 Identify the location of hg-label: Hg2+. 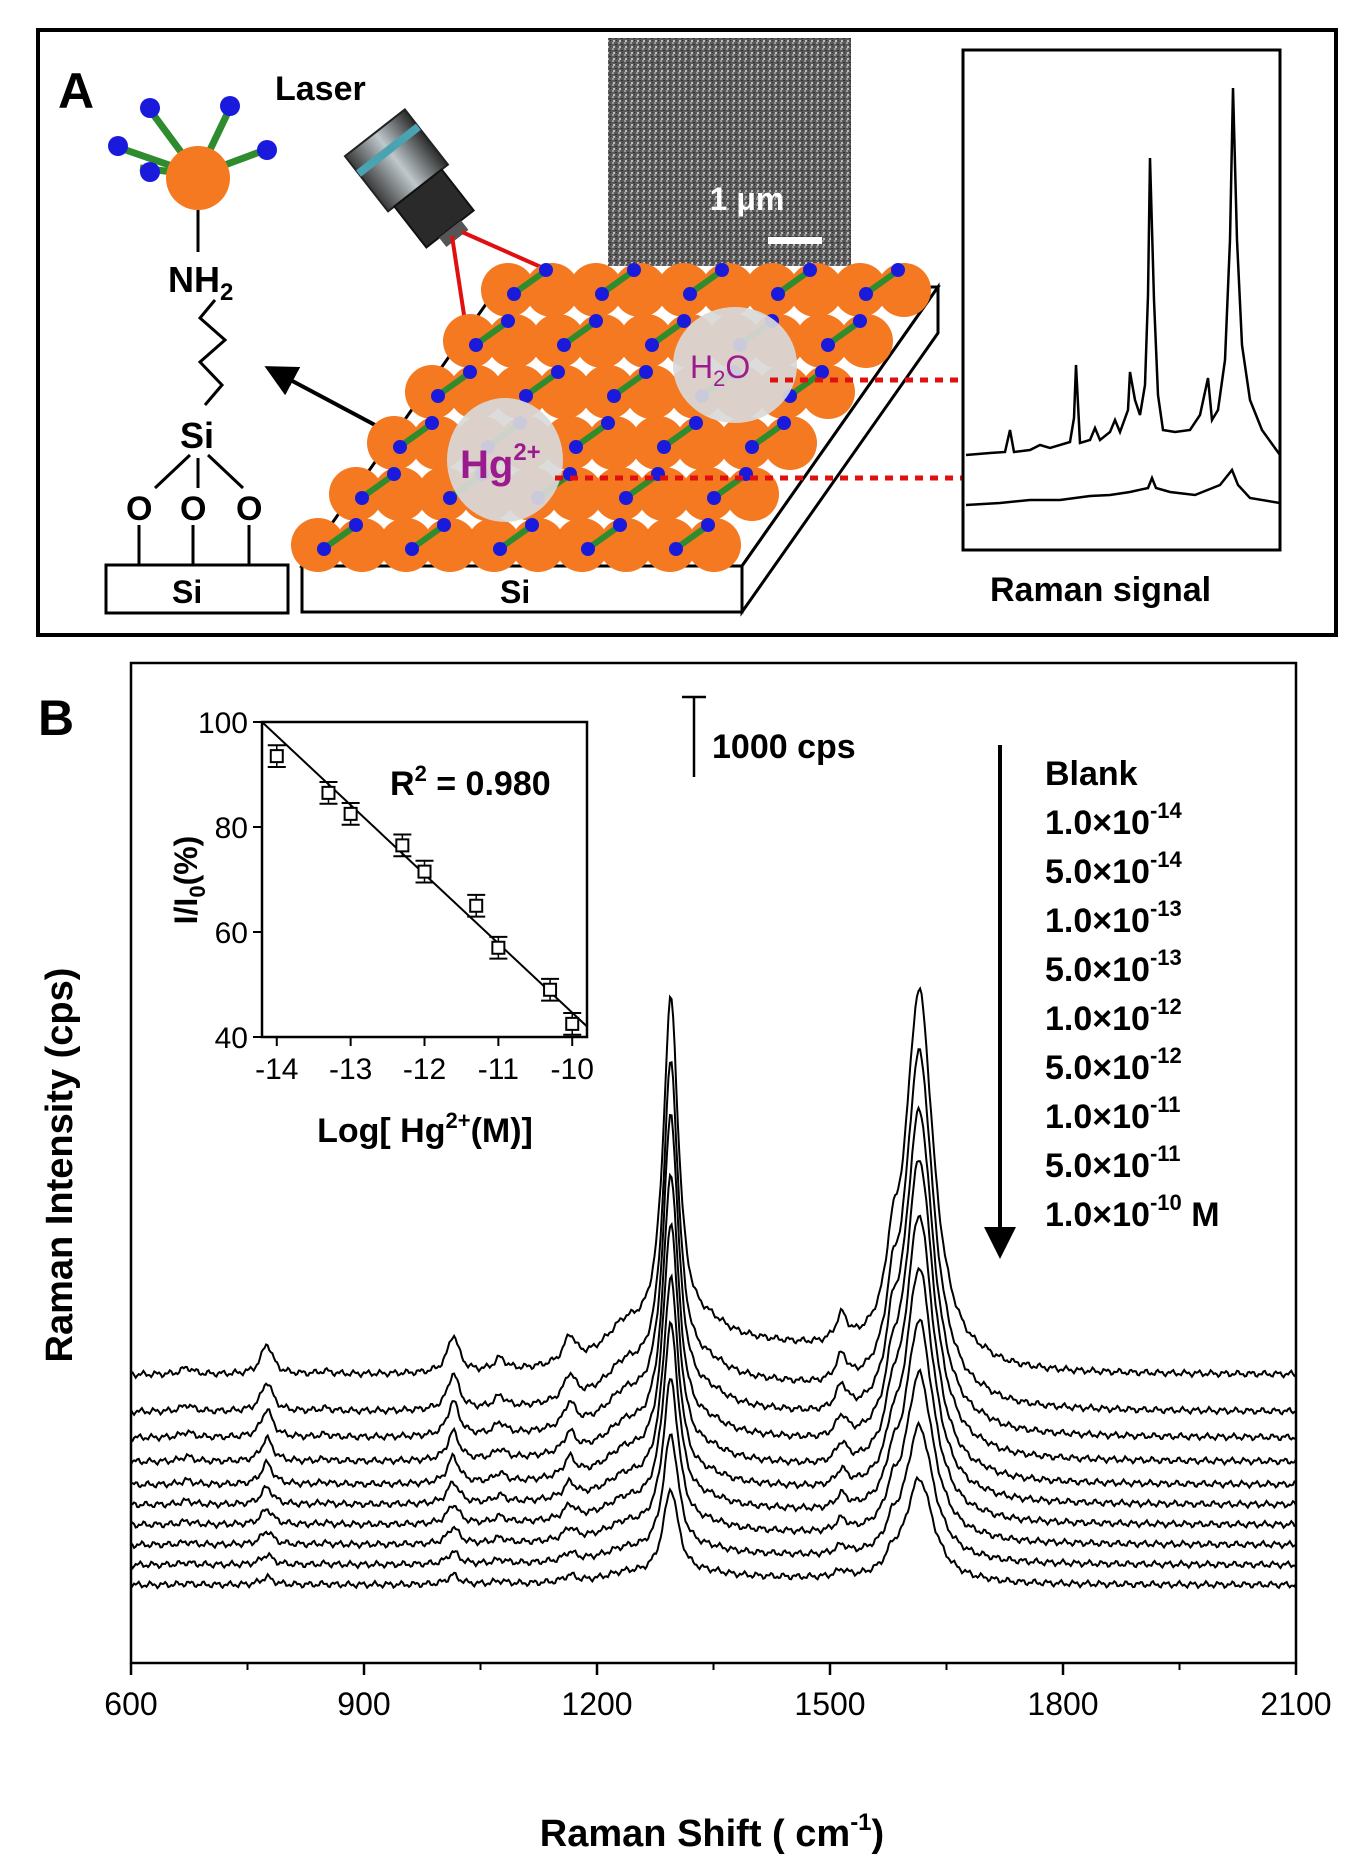
(500, 463).